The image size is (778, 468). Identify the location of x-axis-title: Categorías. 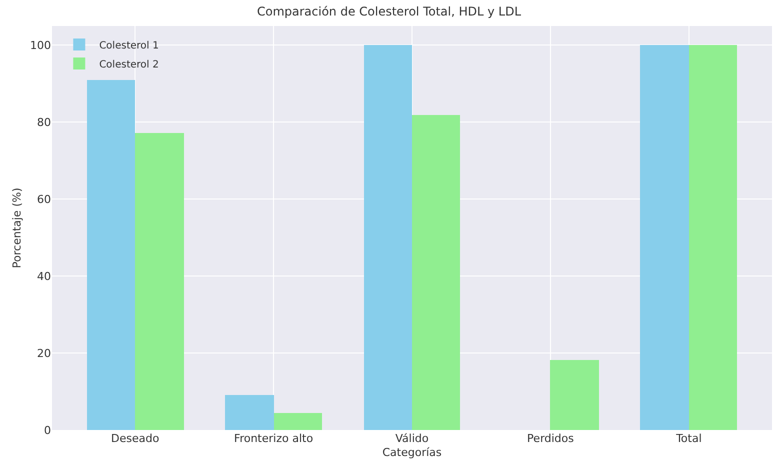
(412, 453).